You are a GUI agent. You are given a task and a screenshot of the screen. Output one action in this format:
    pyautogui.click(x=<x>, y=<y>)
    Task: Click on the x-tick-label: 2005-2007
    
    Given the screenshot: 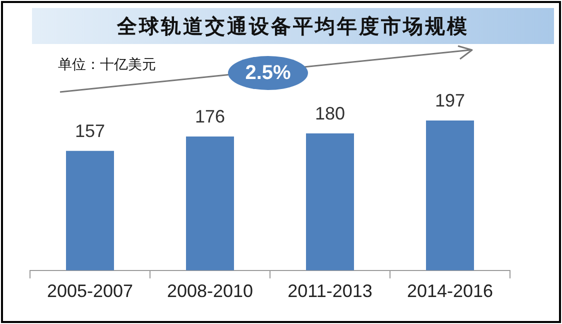 What is the action you would take?
    pyautogui.click(x=90, y=291)
    